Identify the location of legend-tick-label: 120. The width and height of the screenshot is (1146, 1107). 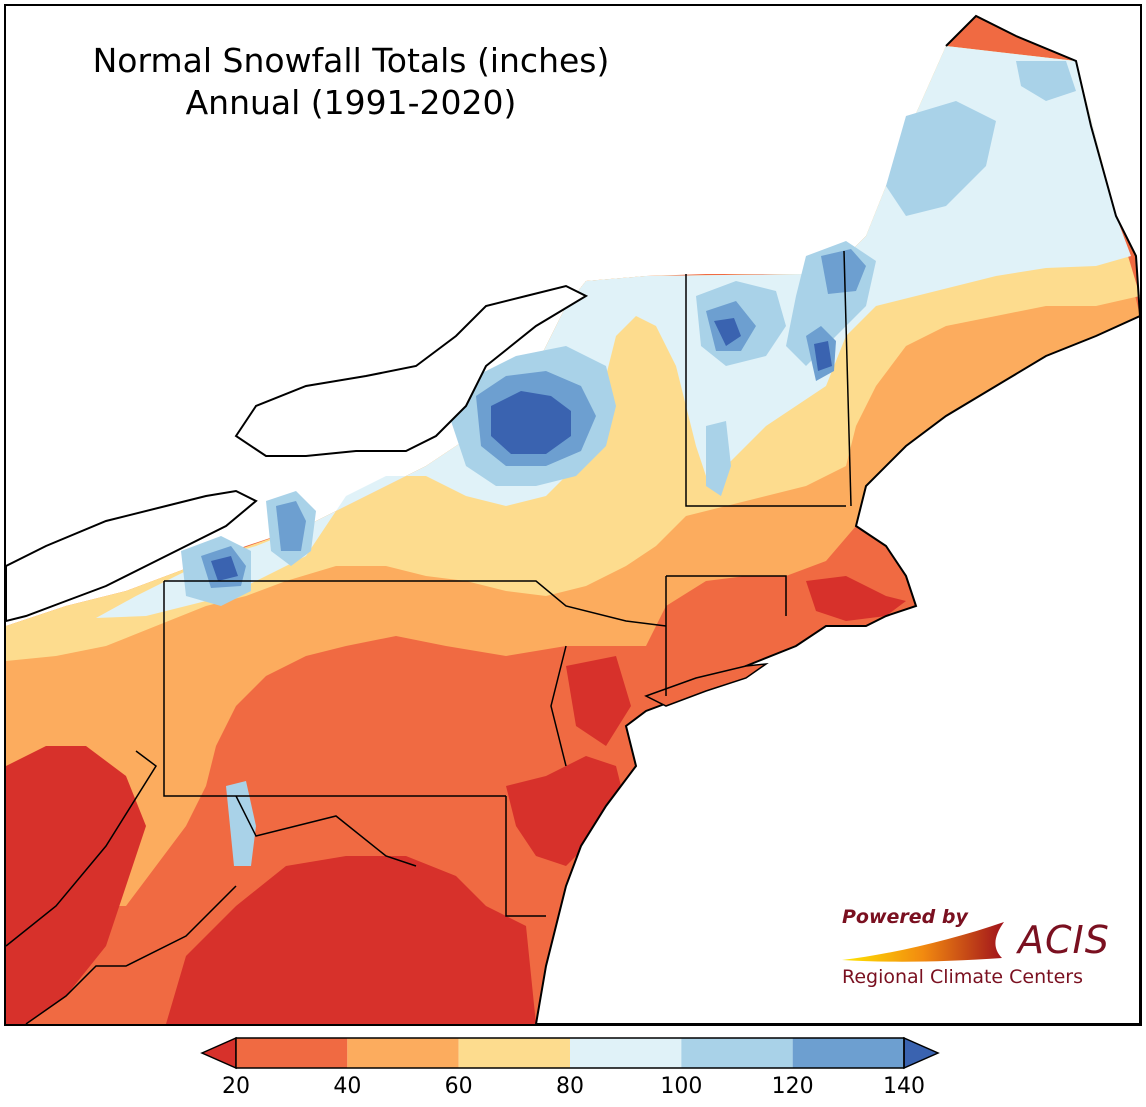
(792, 1086).